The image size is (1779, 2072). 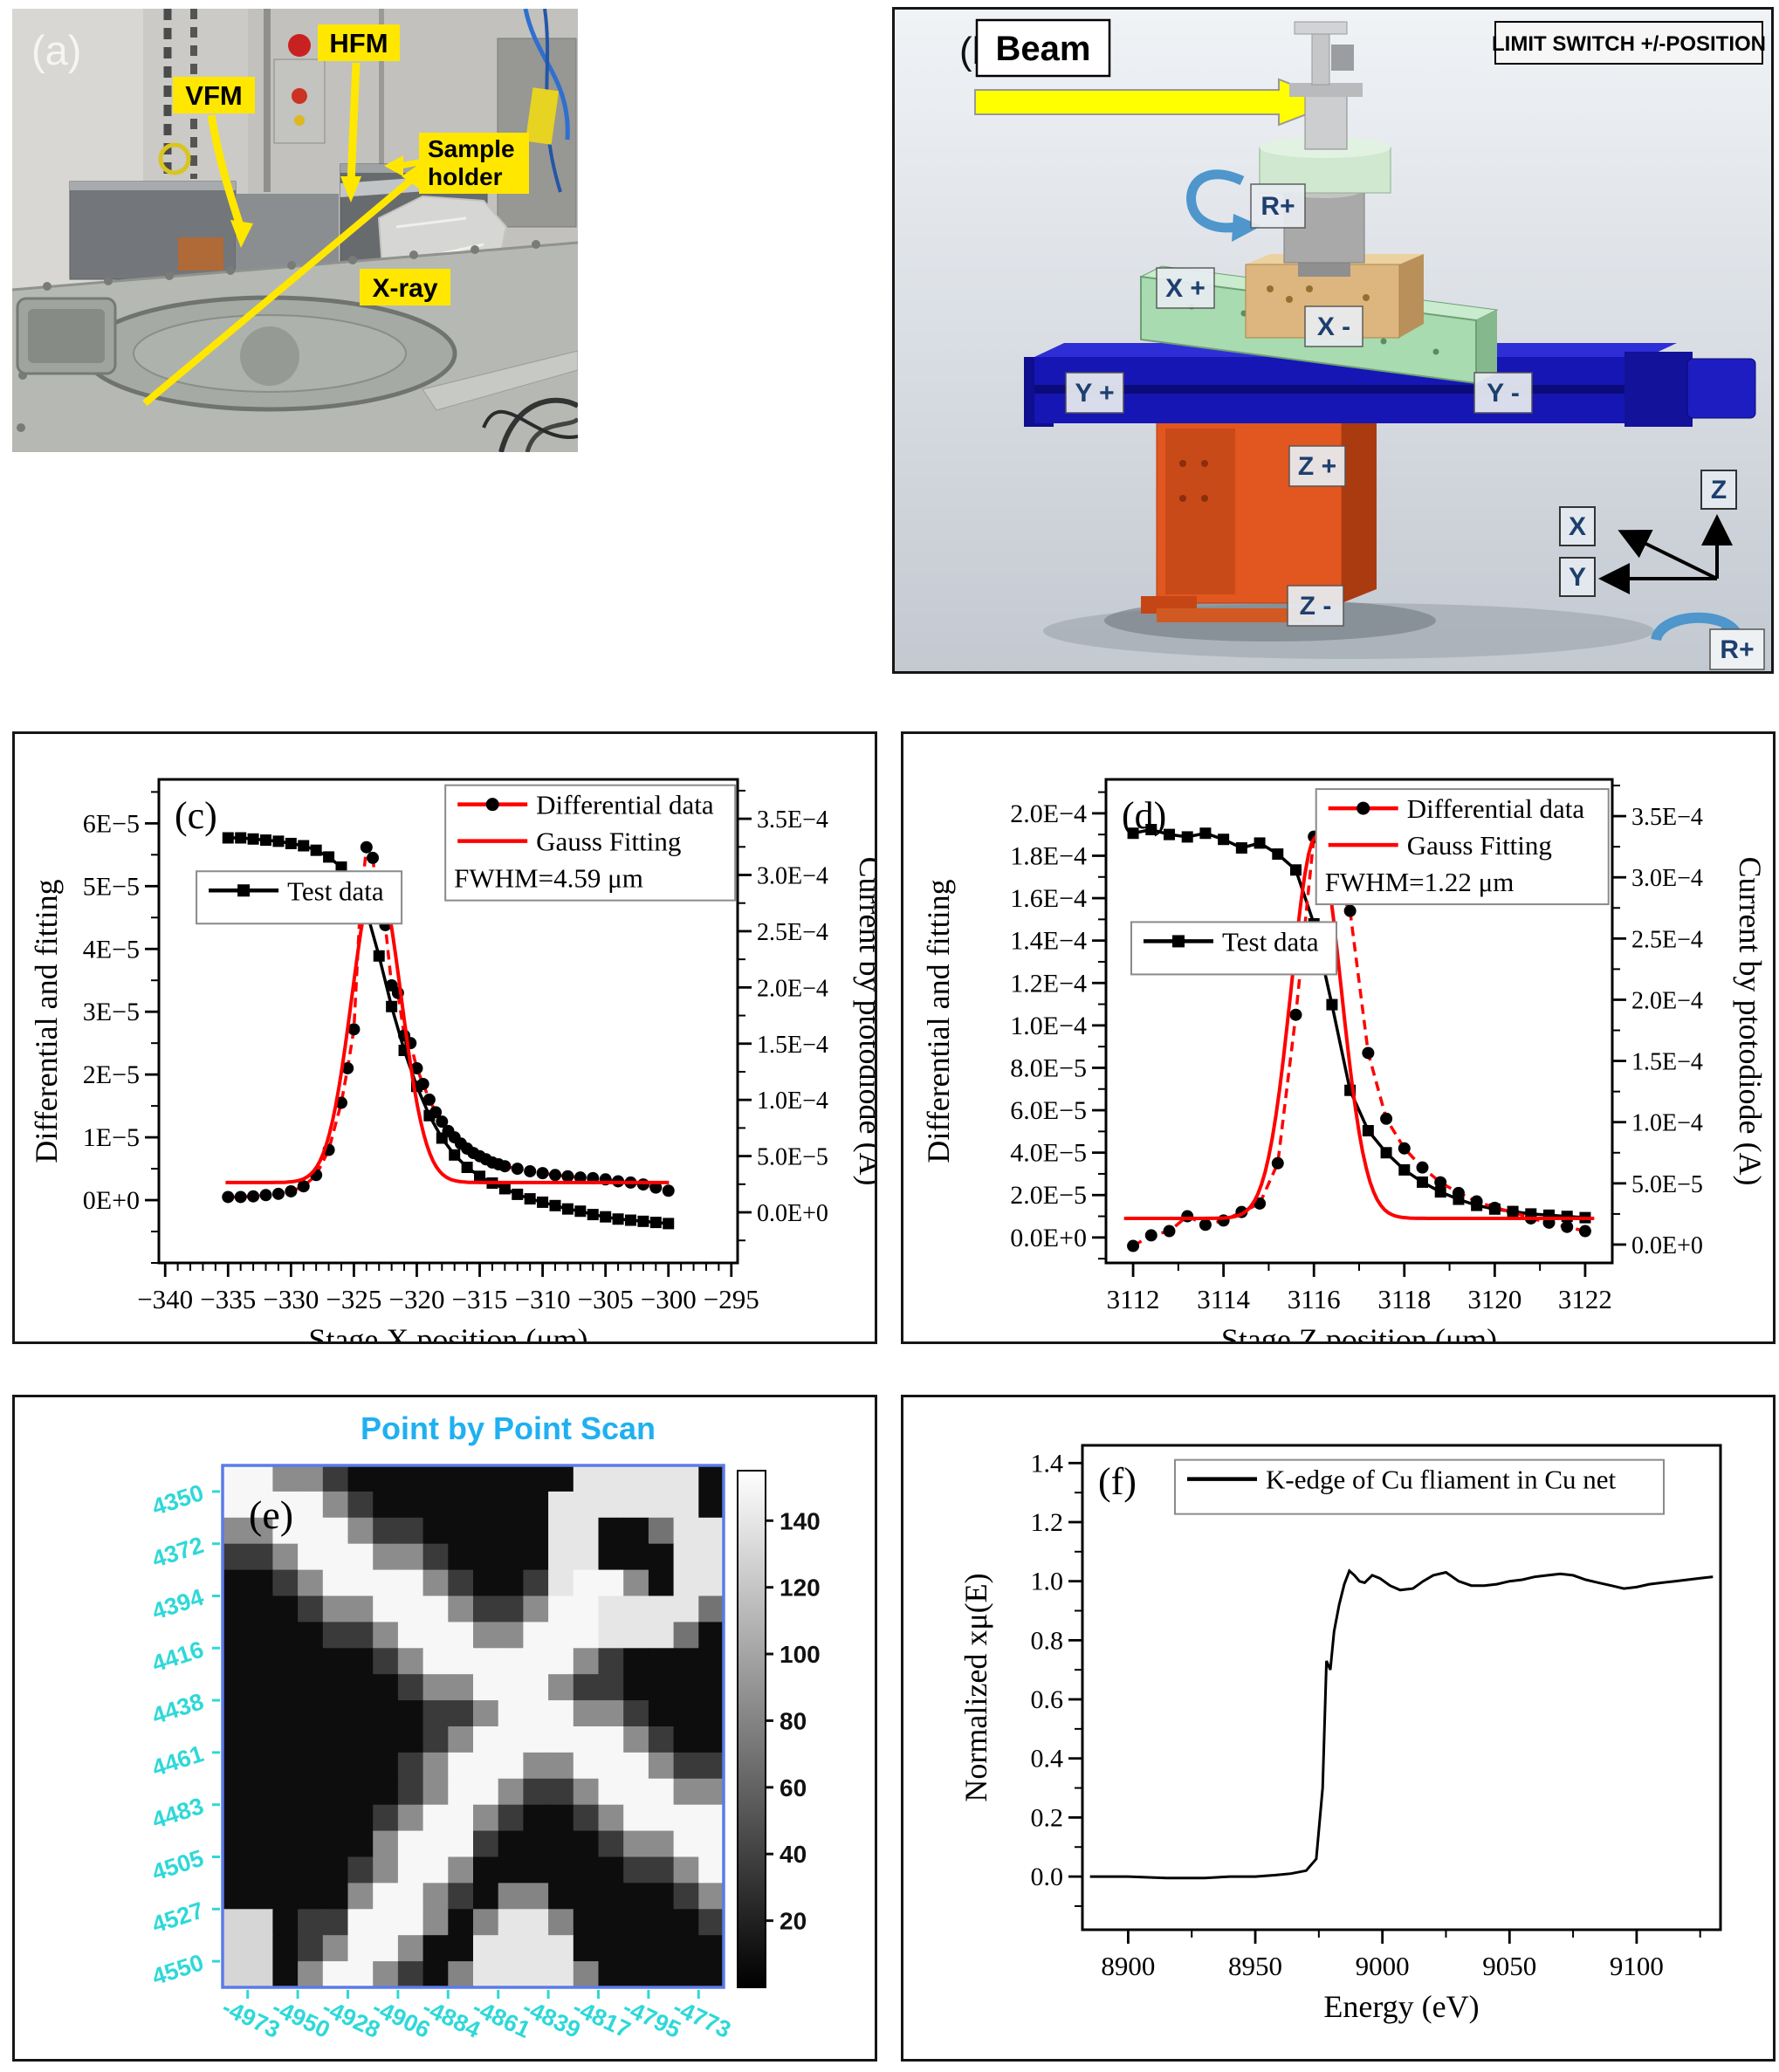 I want to click on x-plus-label: X +, so click(x=1185, y=288).